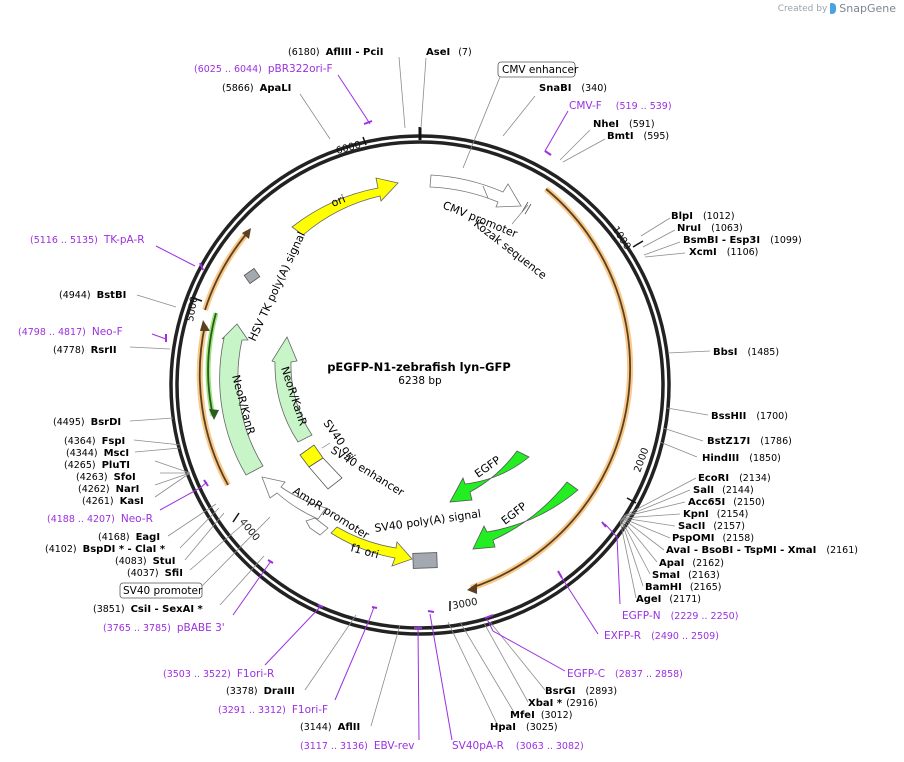 The image size is (904, 762). I want to click on svg-text:(4364)FspI: (4364) FspI, so click(94, 441).